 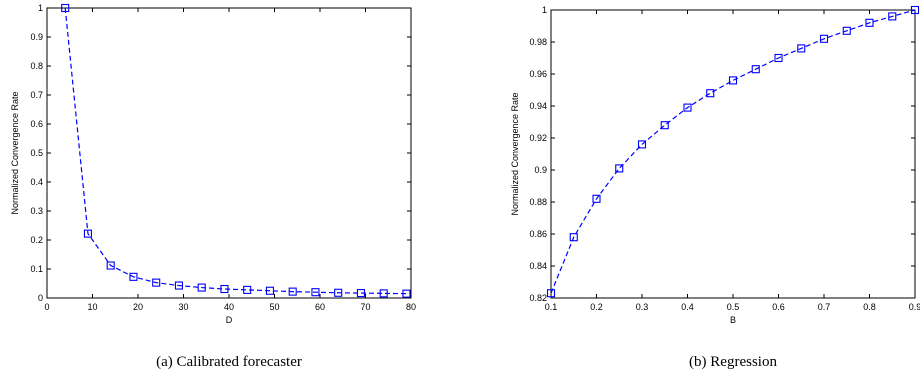 I want to click on y-tick-label: 0.3, so click(x=36, y=211).